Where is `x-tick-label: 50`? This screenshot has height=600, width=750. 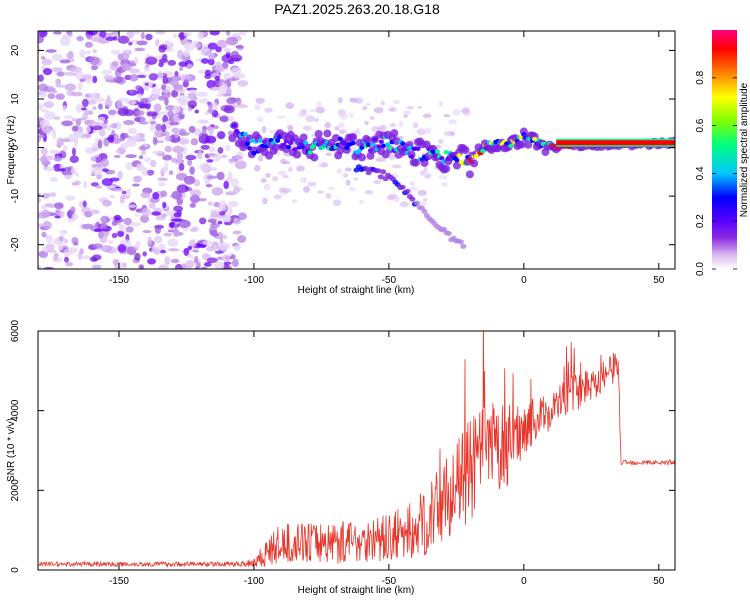 x-tick-label: 50 is located at coordinates (659, 280).